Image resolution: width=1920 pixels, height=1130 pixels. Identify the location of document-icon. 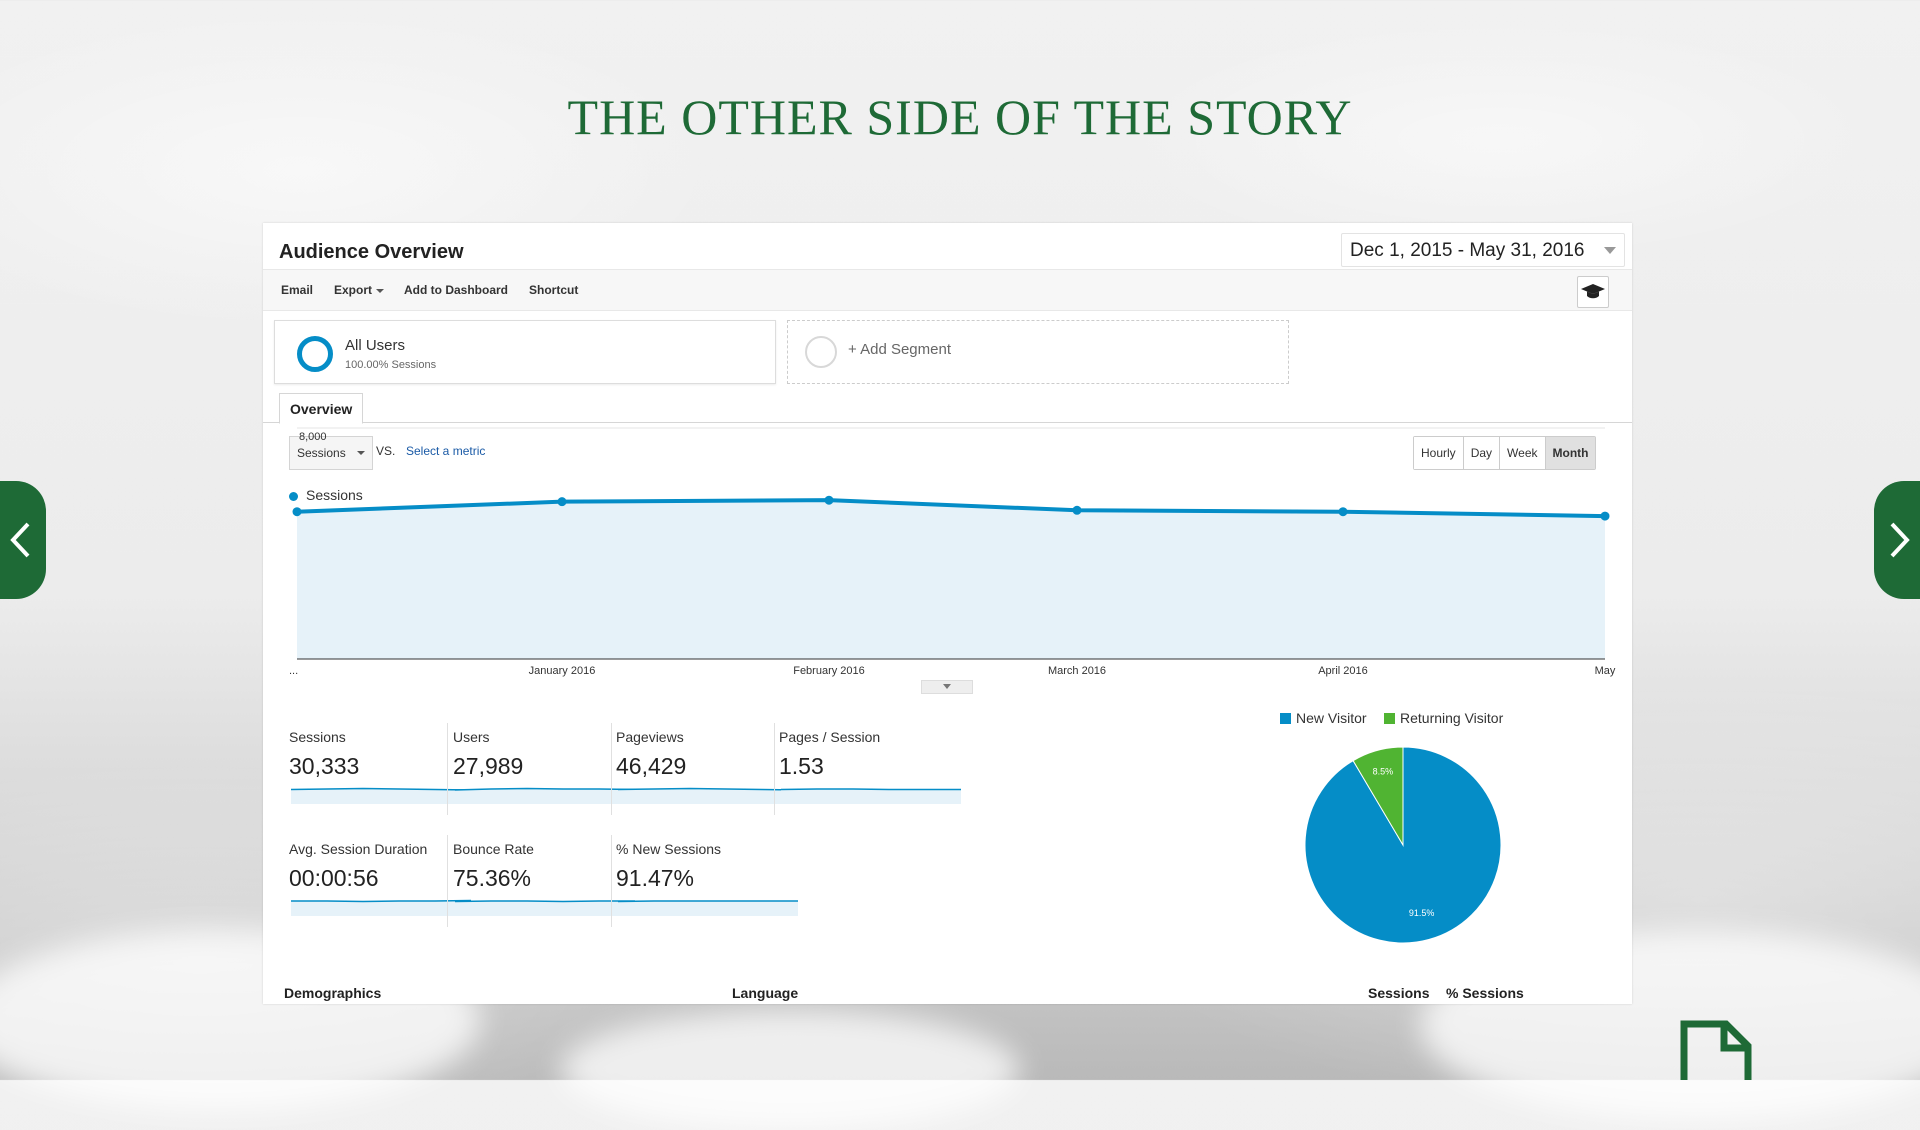
(1716, 1055).